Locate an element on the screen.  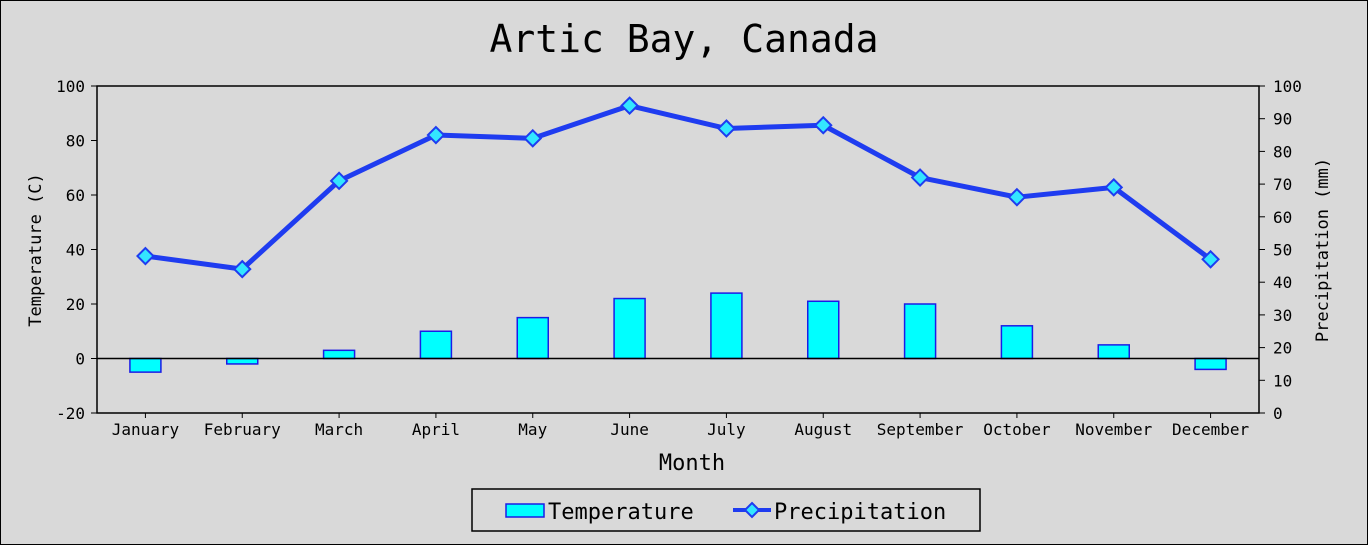
legend: Temperature Precipitation is located at coordinates (726, 510).